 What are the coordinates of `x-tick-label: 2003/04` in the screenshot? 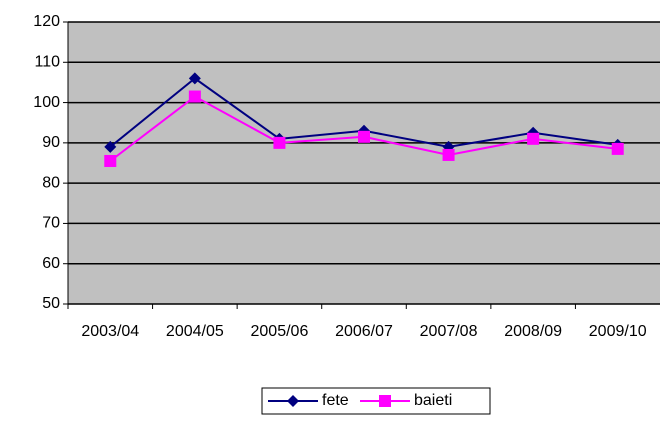 It's located at (110, 331).